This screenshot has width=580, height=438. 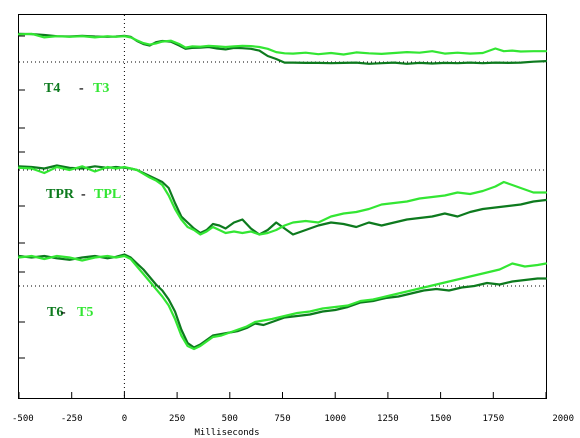 What do you see at coordinates (23, 419) in the screenshot?
I see `x-tick-label: -500` at bounding box center [23, 419].